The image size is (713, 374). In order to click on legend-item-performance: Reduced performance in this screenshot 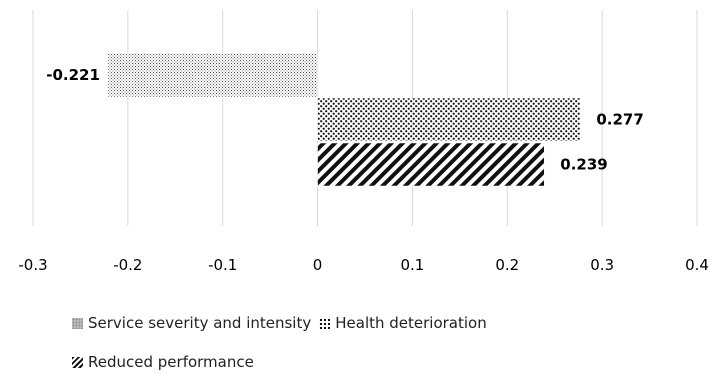, I will do `click(163, 362)`.